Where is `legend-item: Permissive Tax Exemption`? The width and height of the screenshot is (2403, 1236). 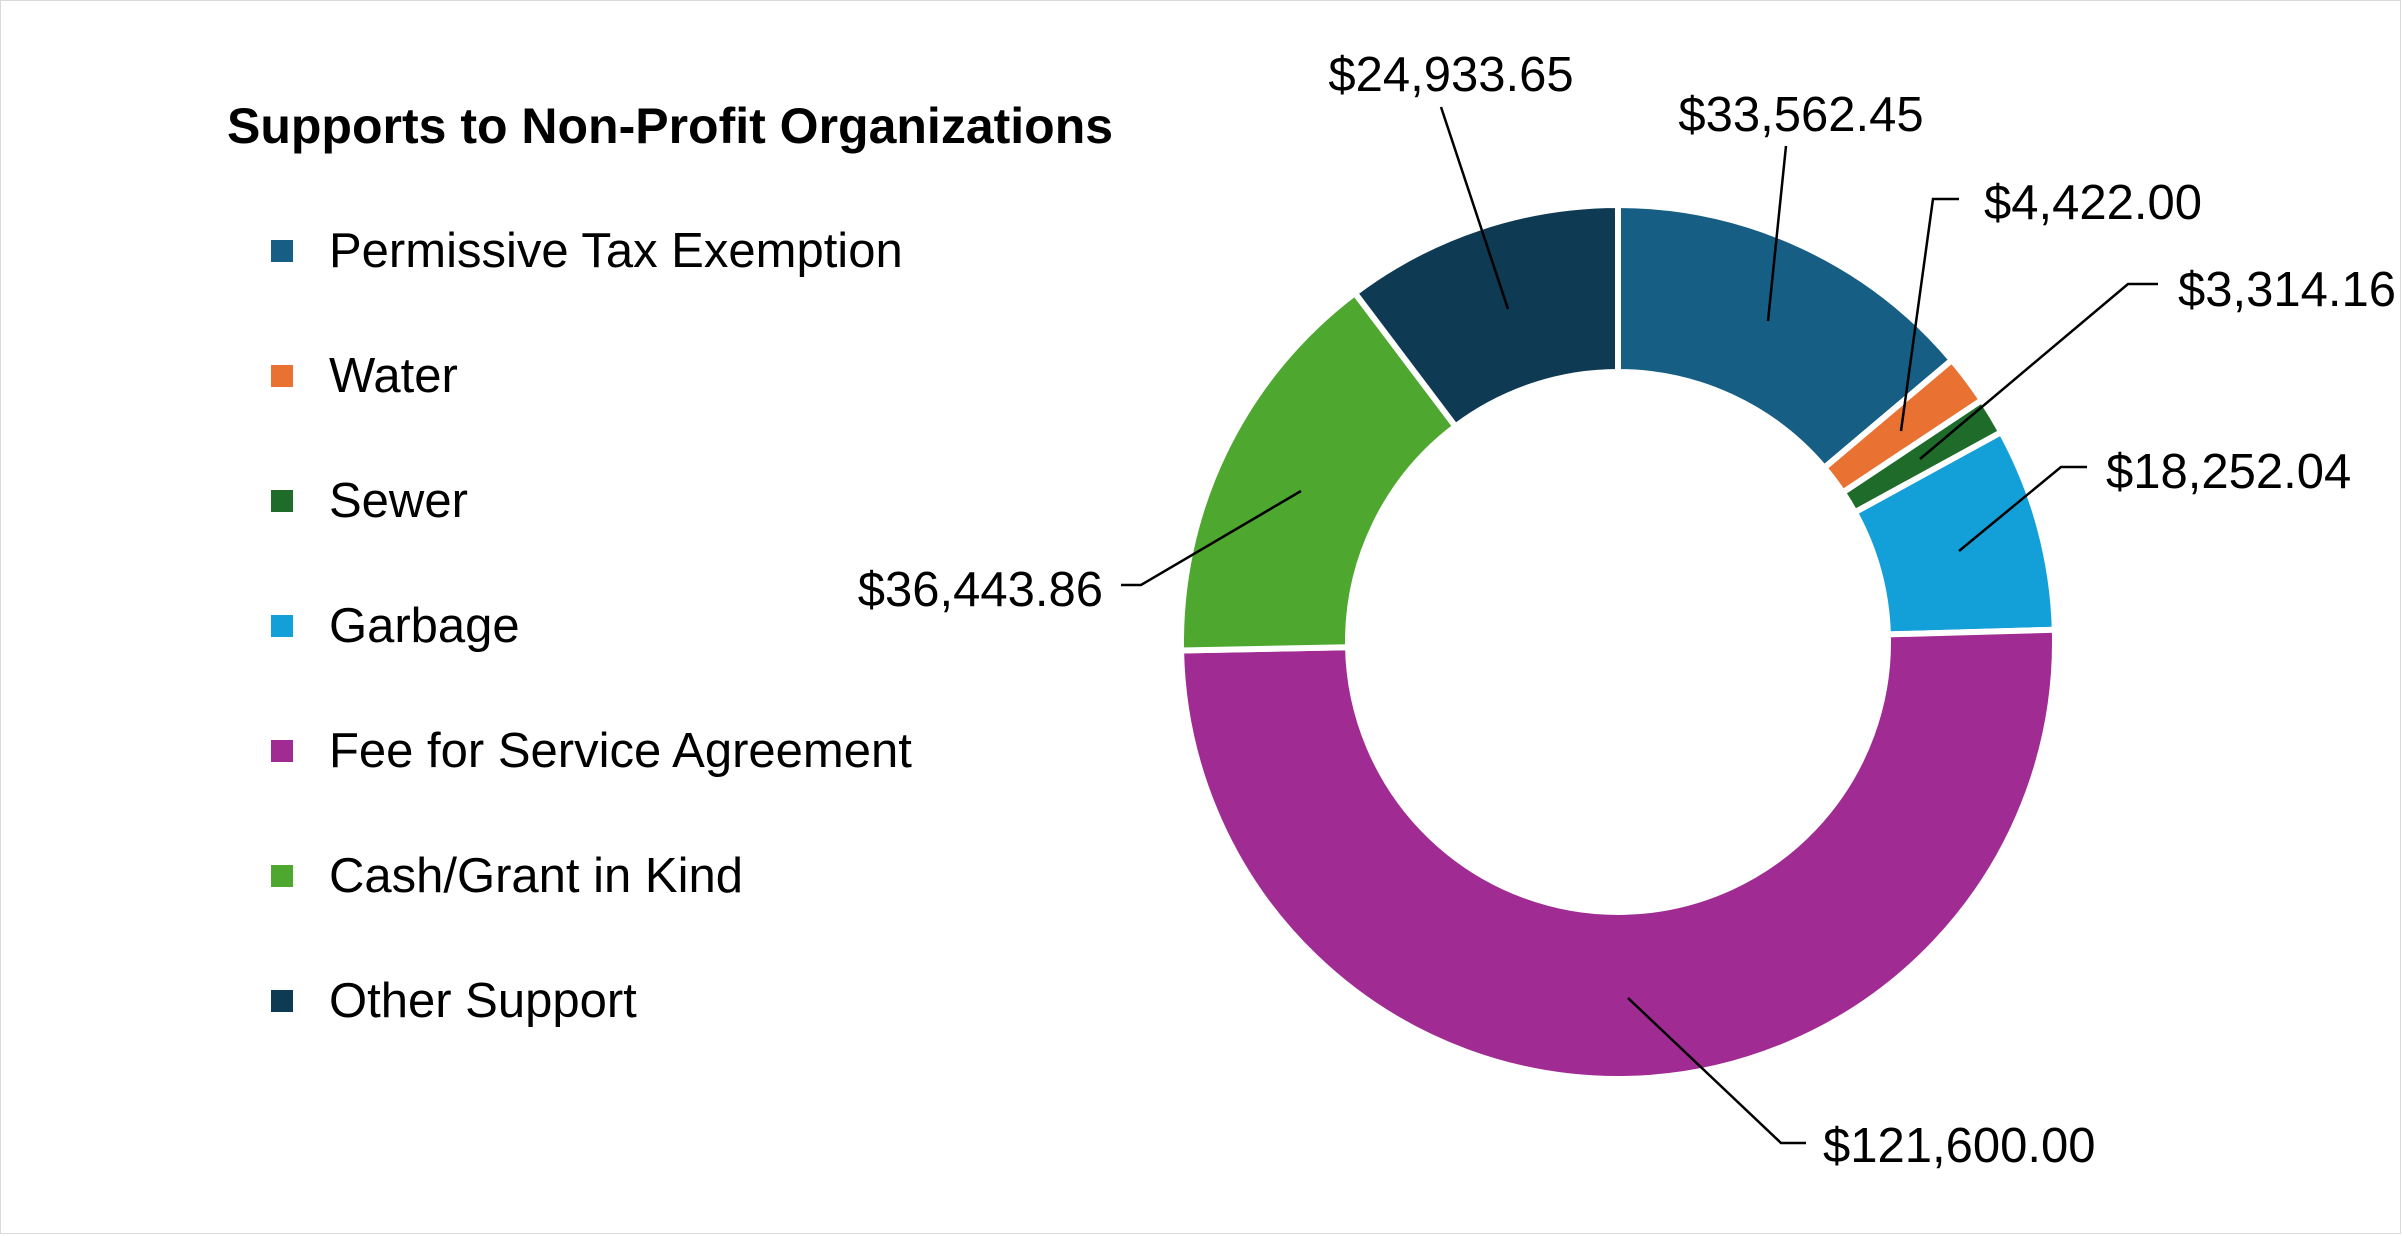
legend-item: Permissive Tax Exemption is located at coordinates (587, 251).